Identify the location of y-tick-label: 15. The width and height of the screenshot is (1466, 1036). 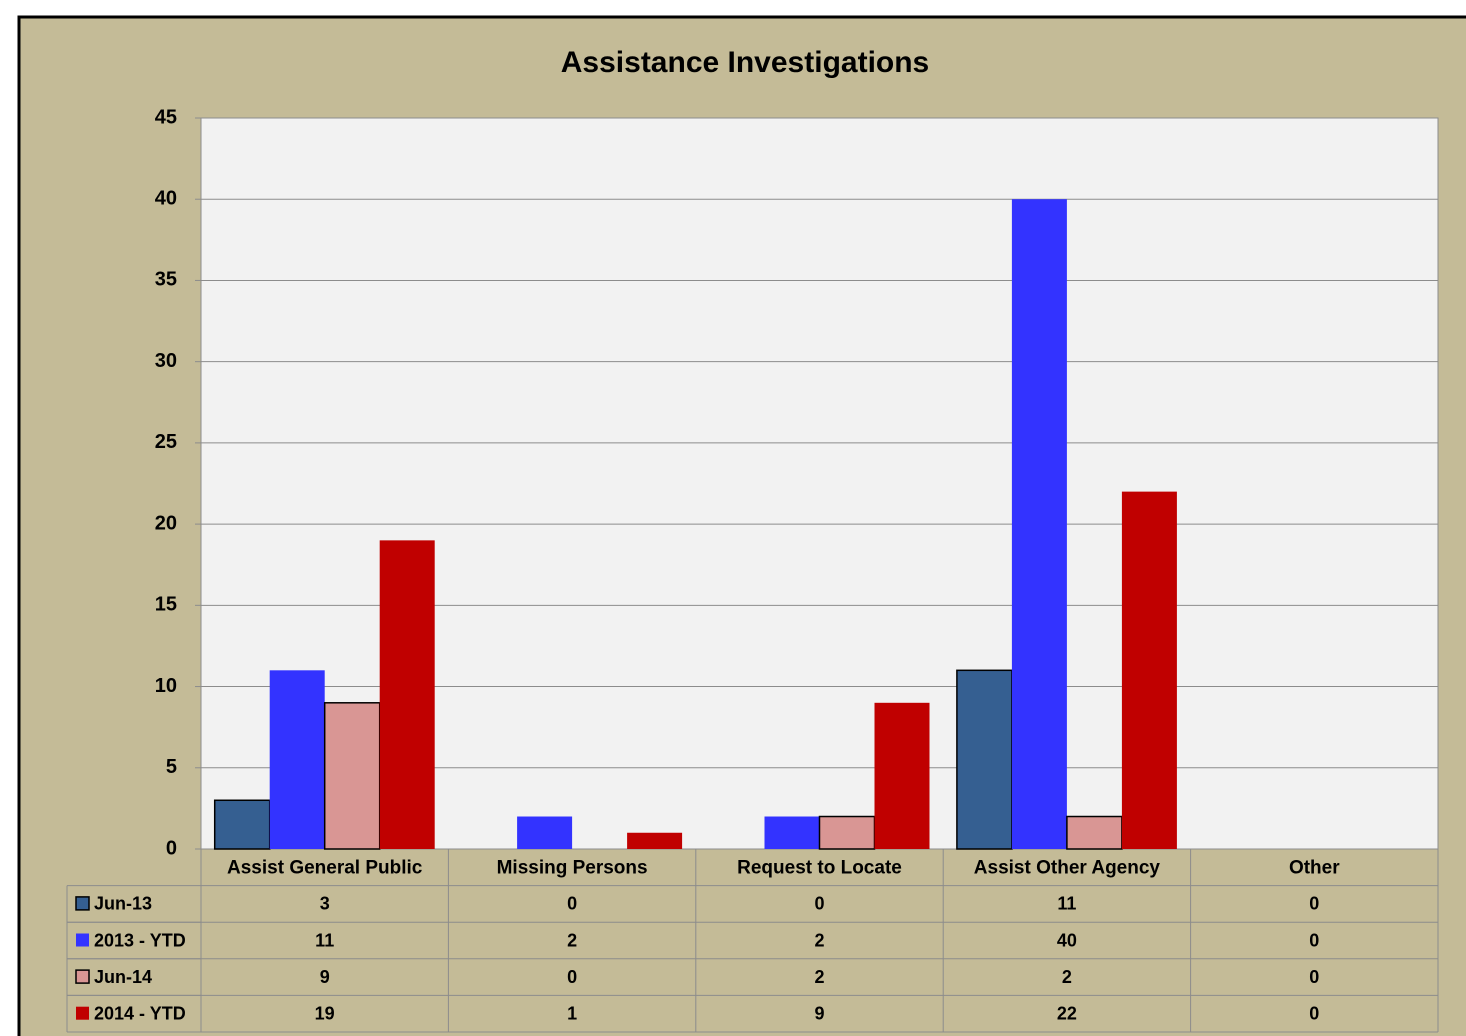
(166, 605).